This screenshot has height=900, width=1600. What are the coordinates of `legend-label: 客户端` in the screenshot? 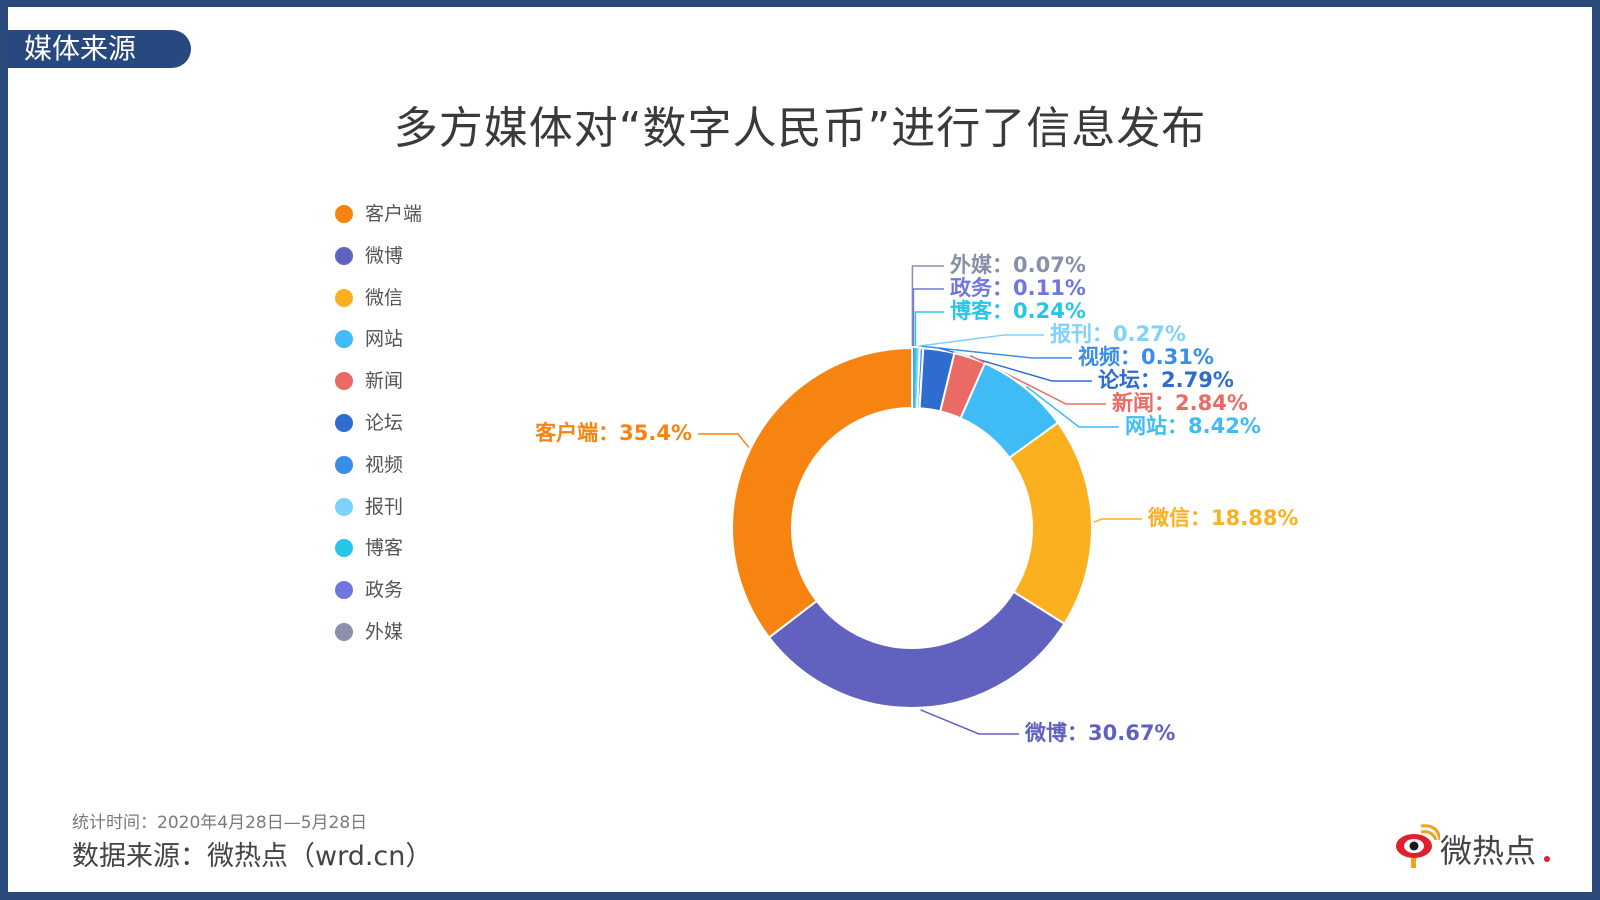 It's located at (394, 214).